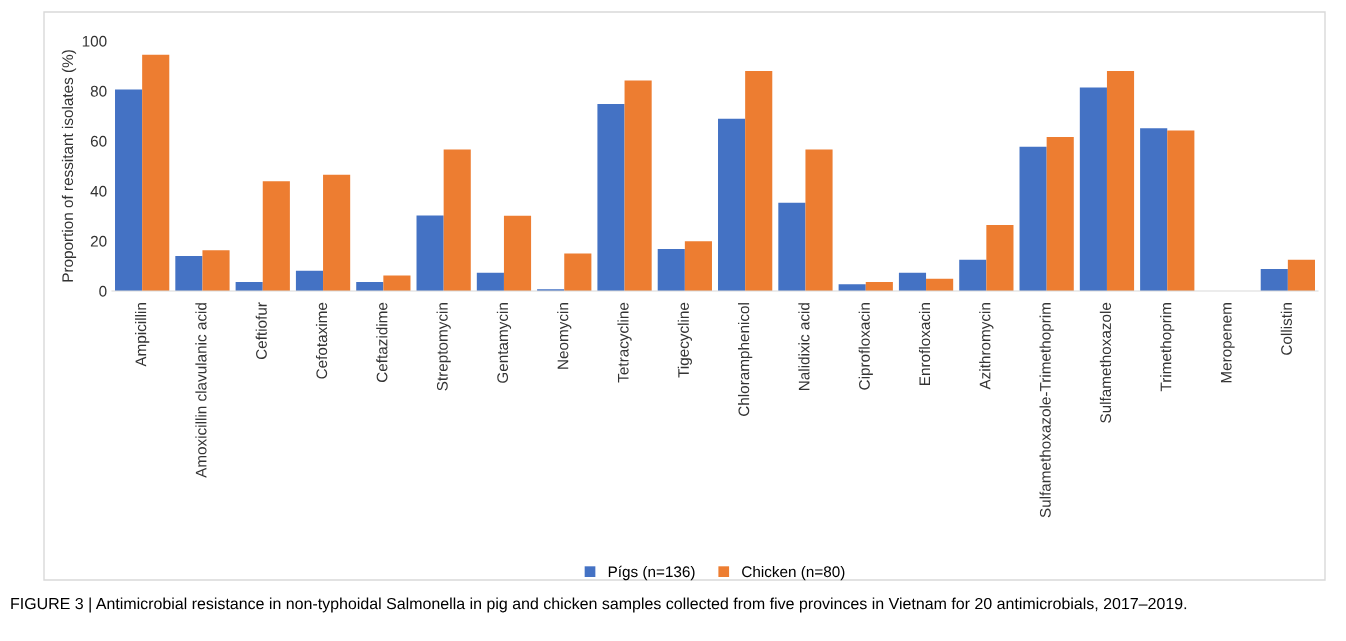 This screenshot has width=1346, height=641. I want to click on y-axis-title: Proportion of ressitant isolates (%), so click(69, 166).